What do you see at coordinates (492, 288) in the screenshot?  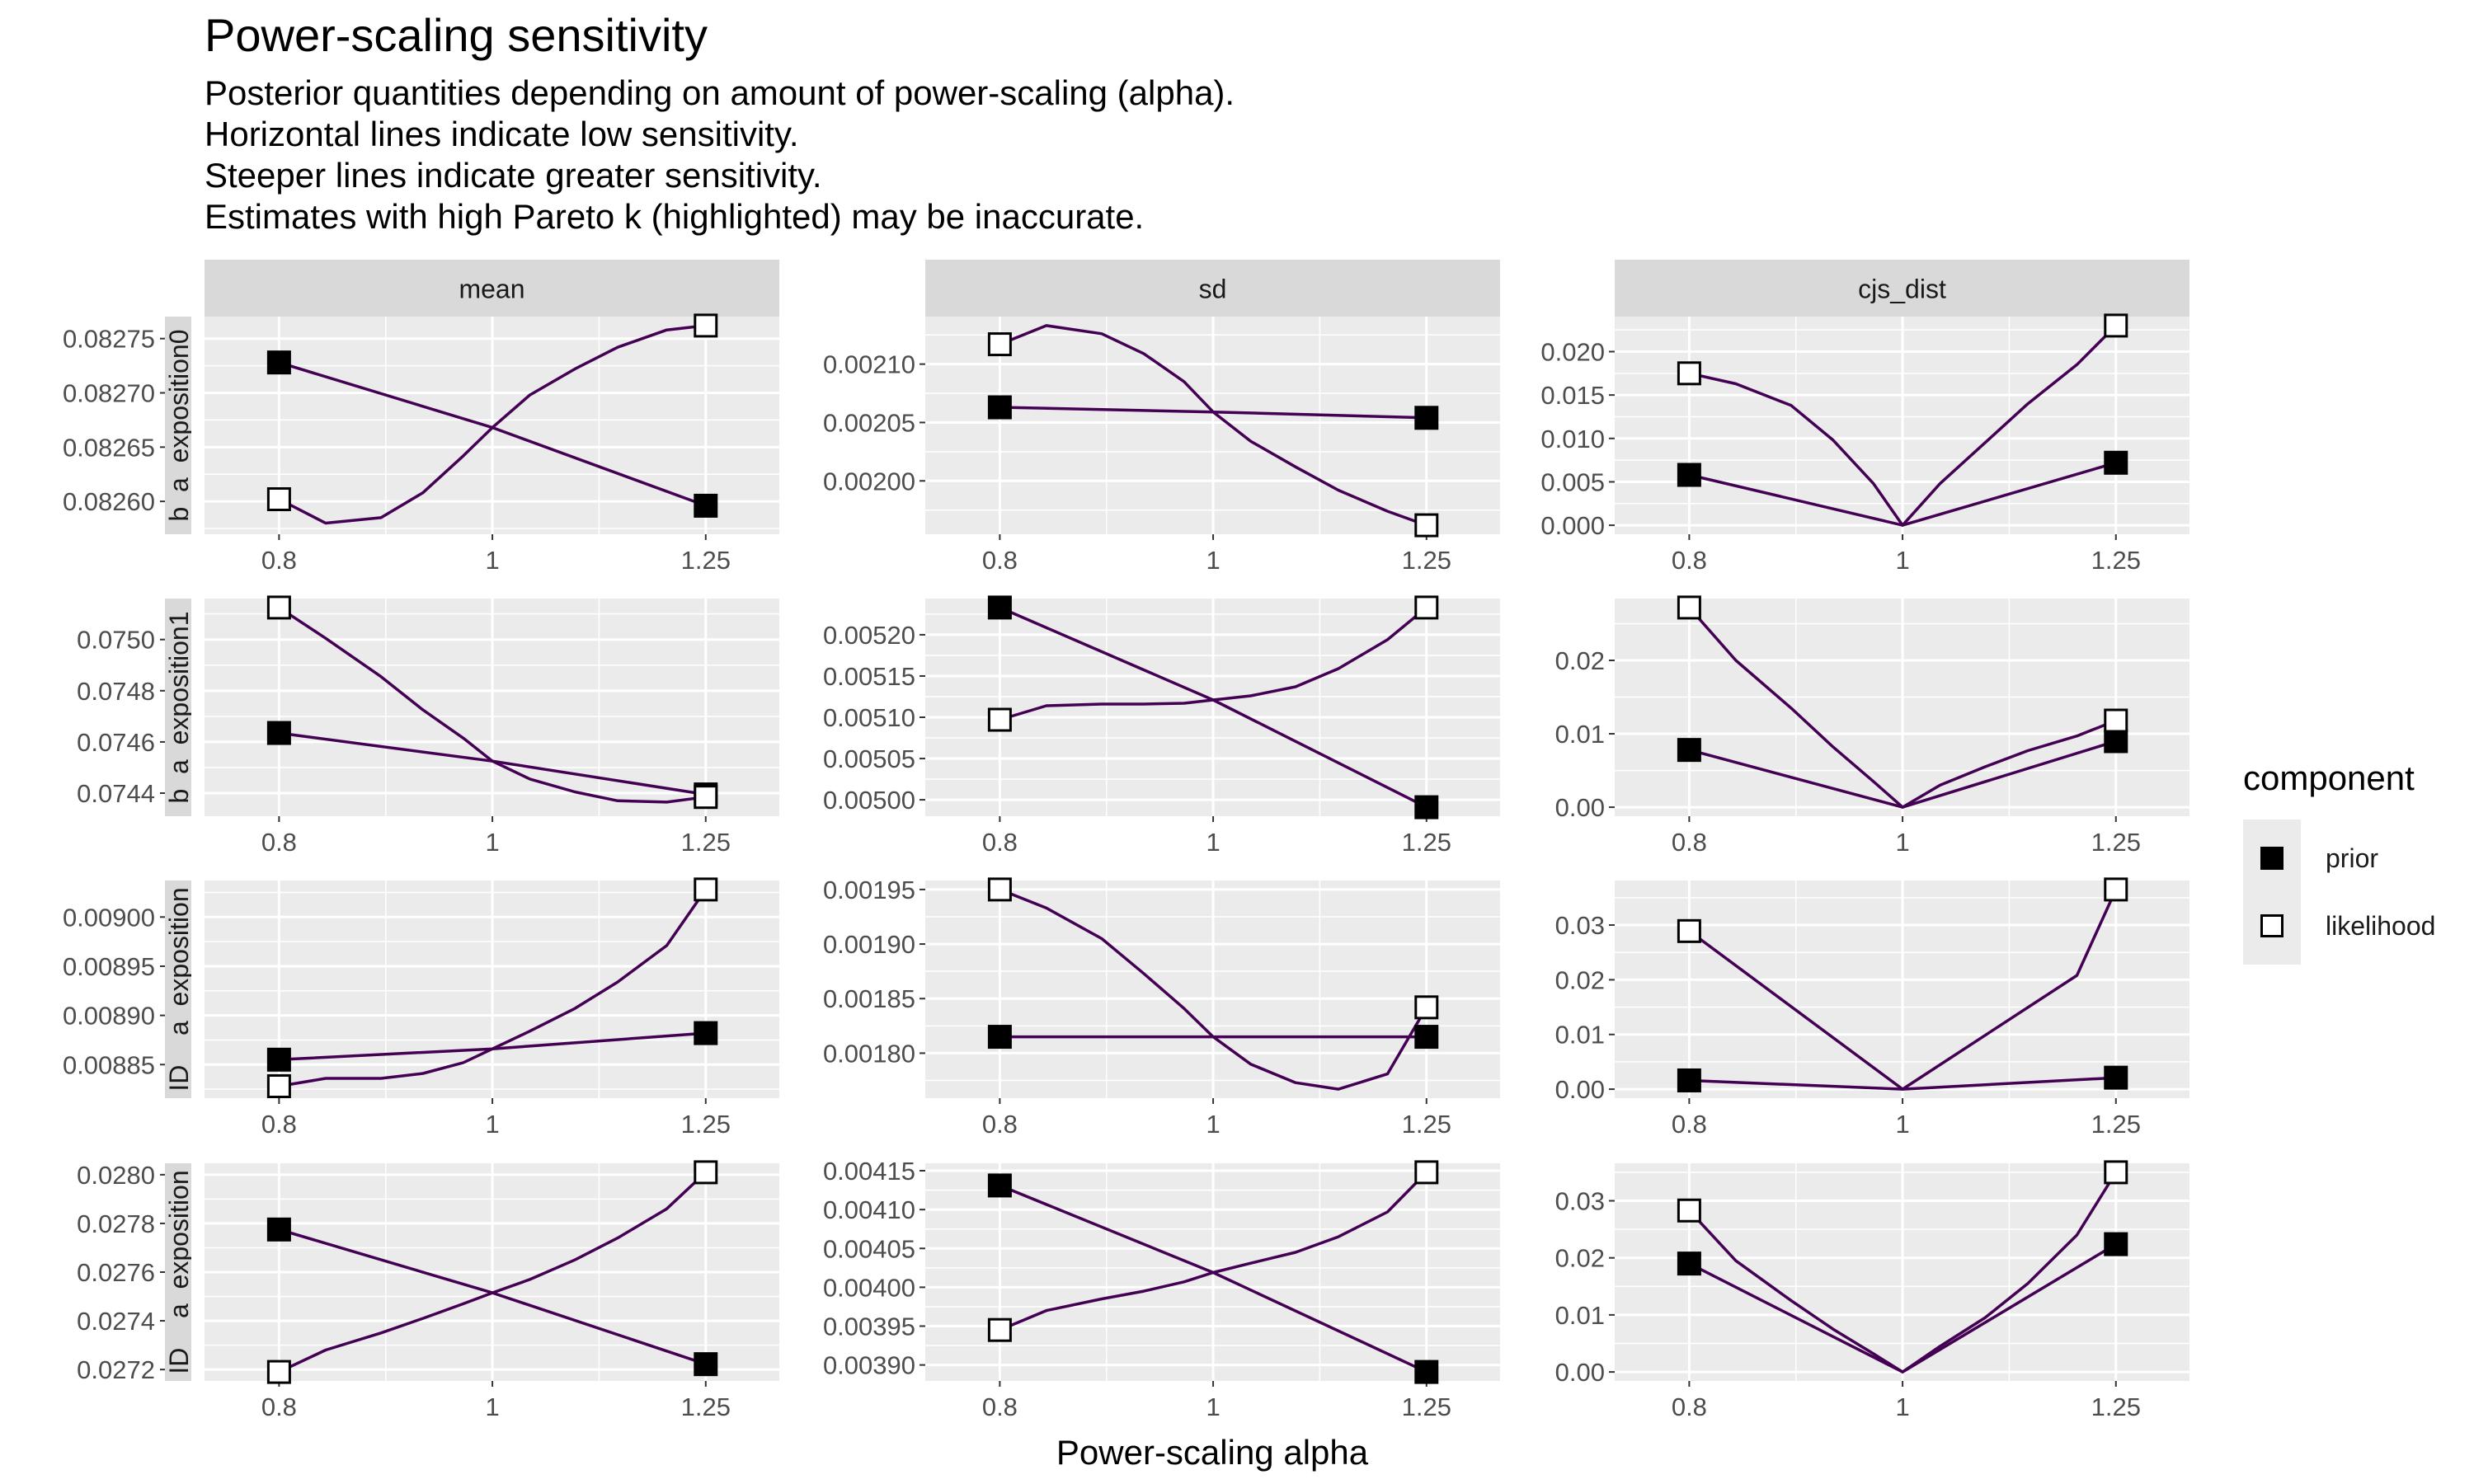 I see `facet-strip-mean` at bounding box center [492, 288].